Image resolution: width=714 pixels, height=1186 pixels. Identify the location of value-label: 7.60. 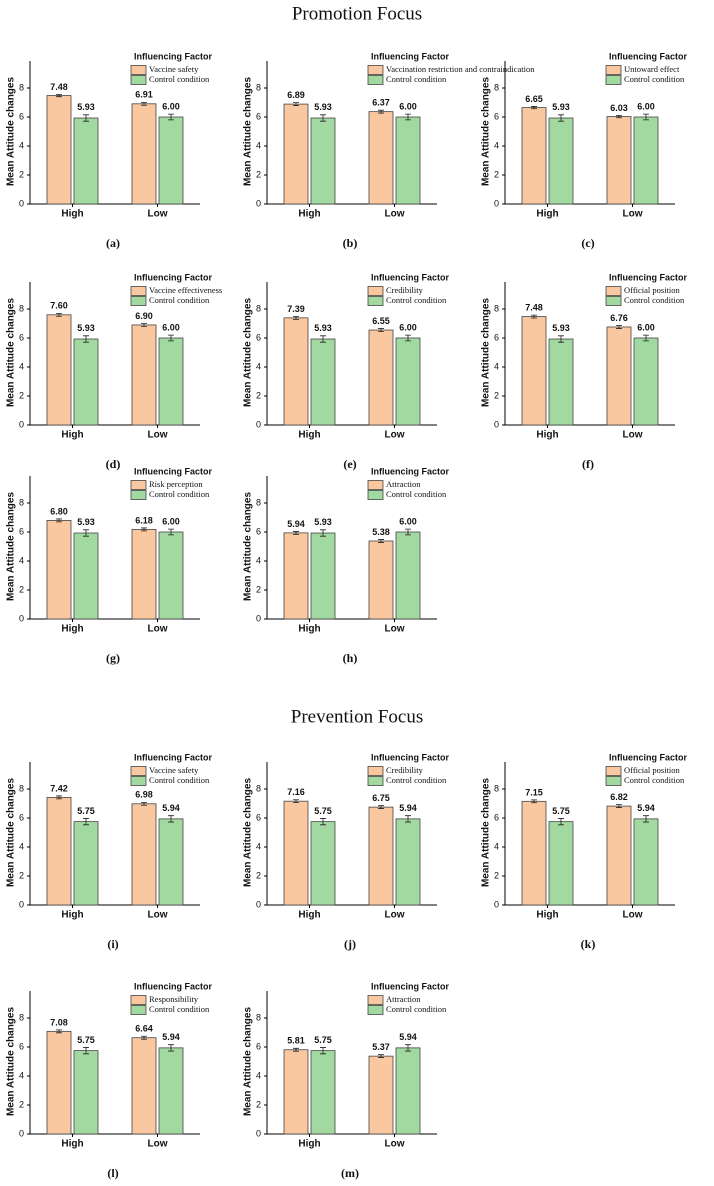
(59, 306).